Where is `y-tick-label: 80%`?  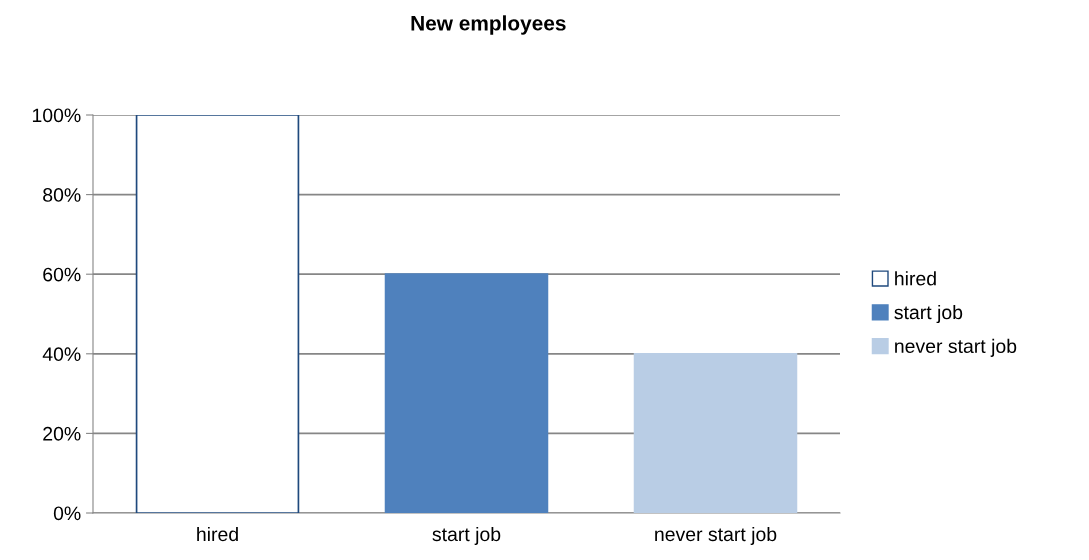 y-tick-label: 80% is located at coordinates (62, 195).